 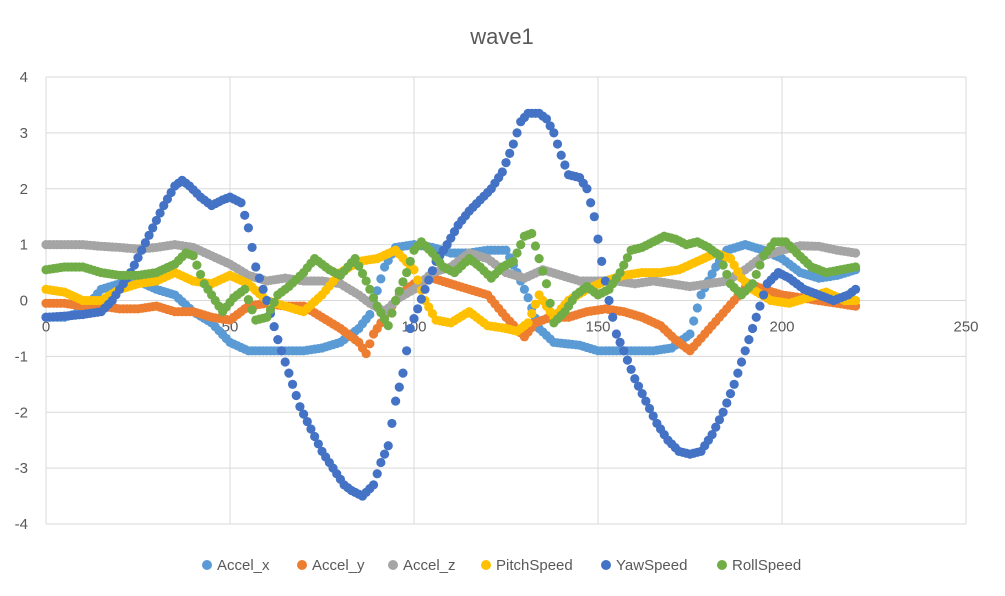 I want to click on legend-item-RollSpeed: RollSpeed, so click(x=759, y=565).